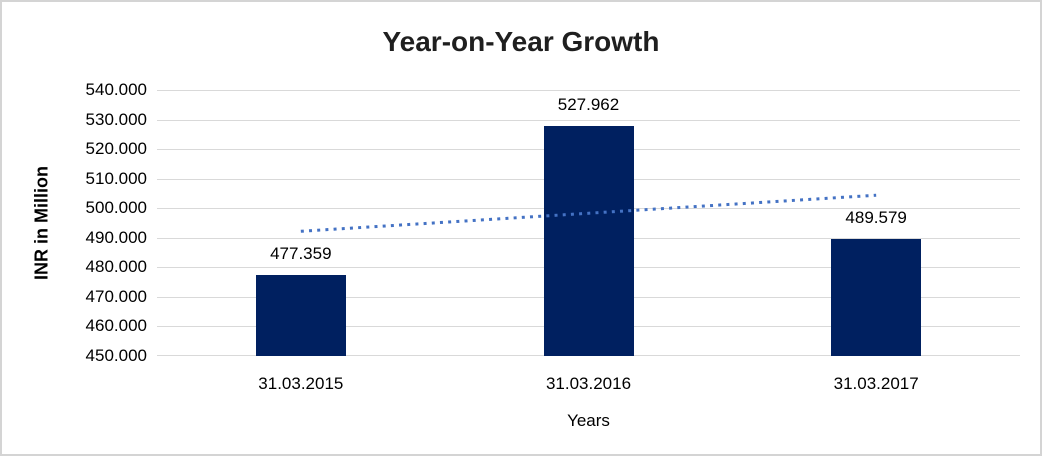  I want to click on bar-value-label: 527.962, so click(588, 104).